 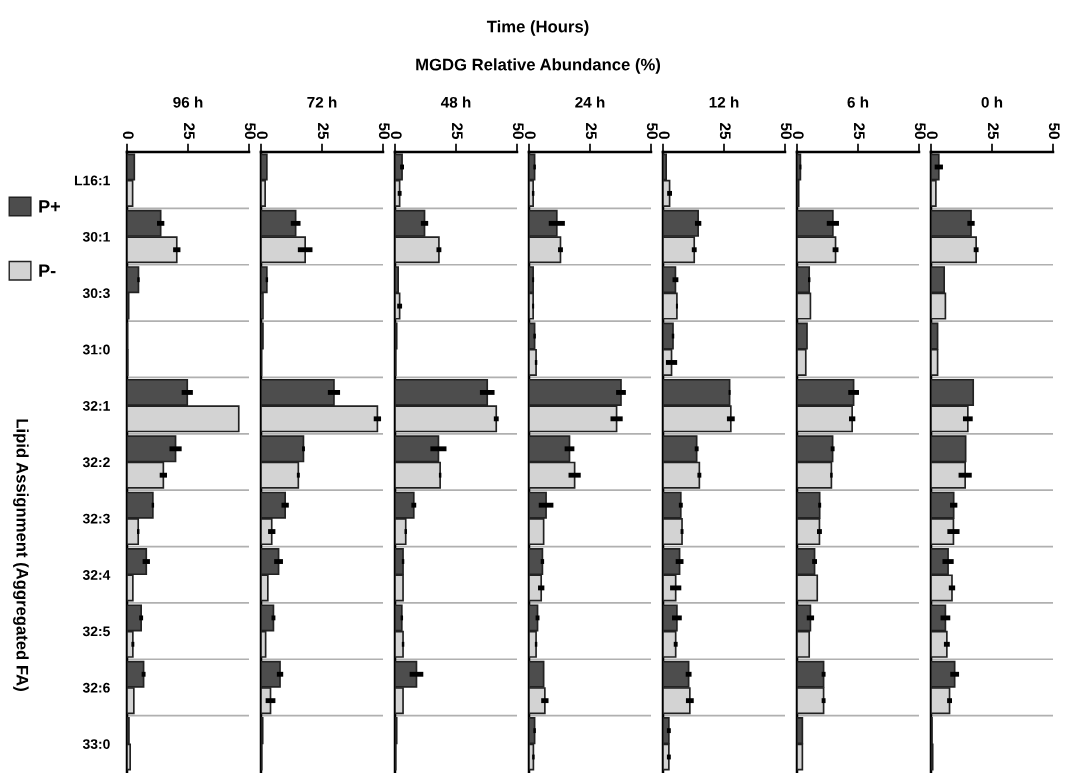 I want to click on y-tick-label: 32:1, so click(x=96, y=405).